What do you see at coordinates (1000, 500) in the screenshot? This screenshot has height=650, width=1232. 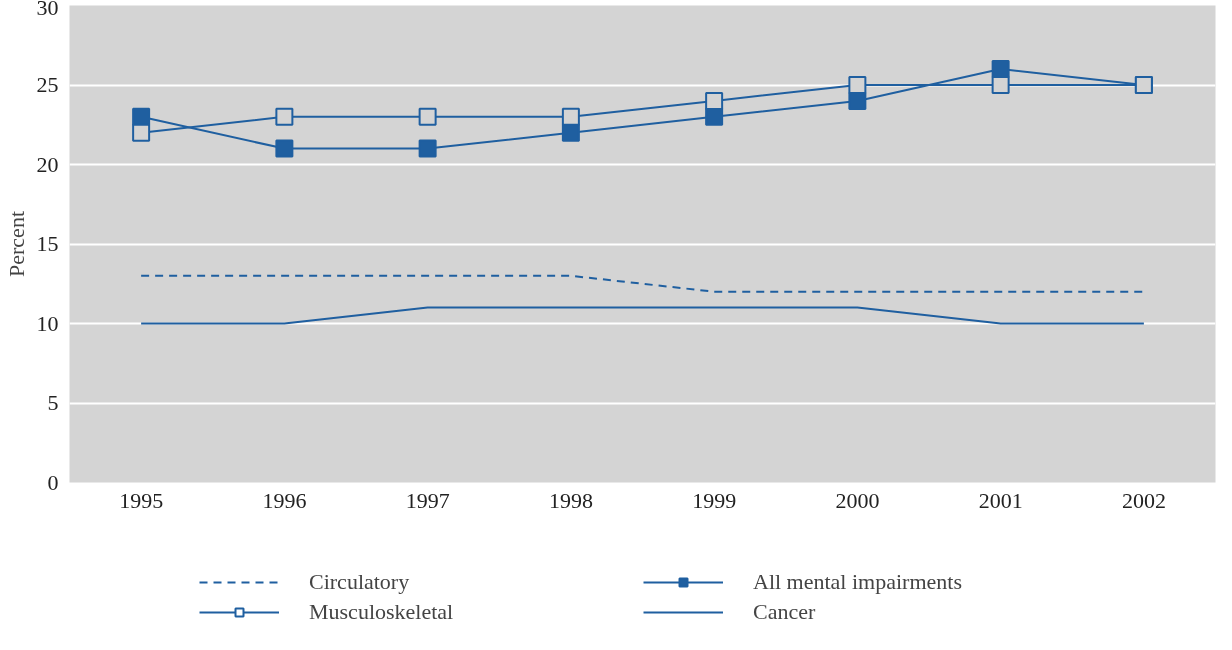 I see `x-tick-label: 2001` at bounding box center [1000, 500].